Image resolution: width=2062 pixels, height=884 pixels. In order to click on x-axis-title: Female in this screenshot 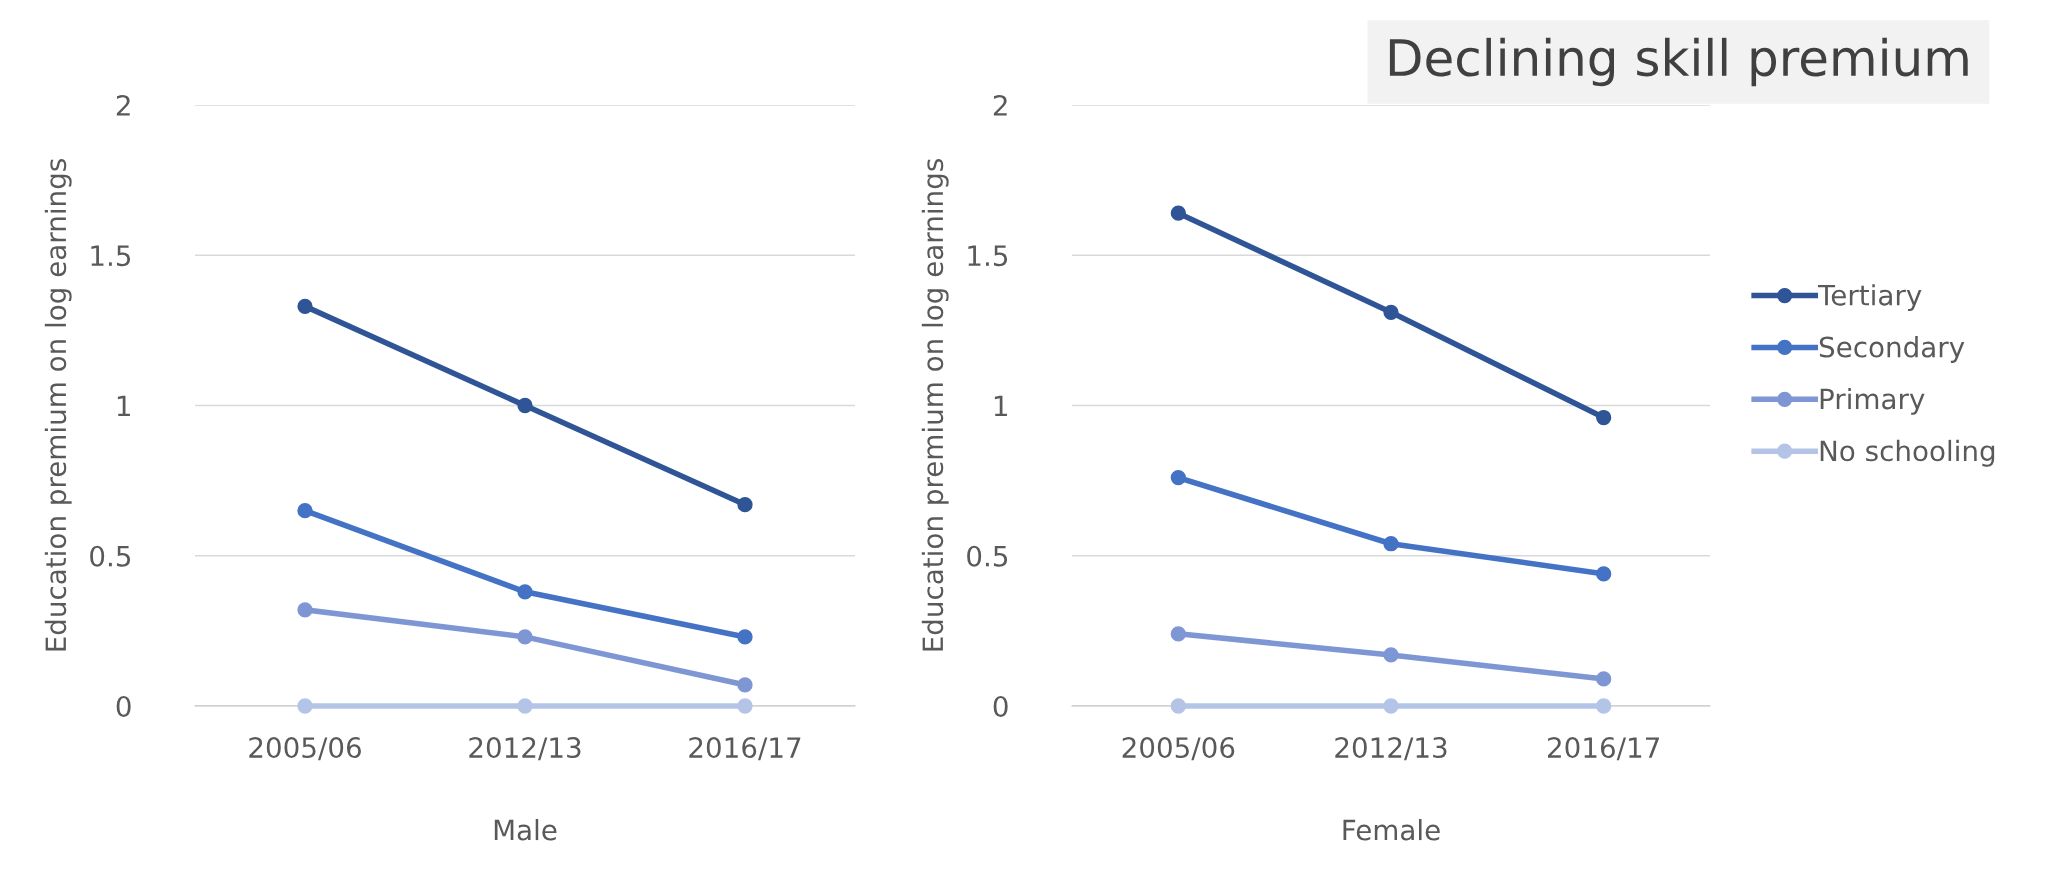, I will do `click(1391, 829)`.